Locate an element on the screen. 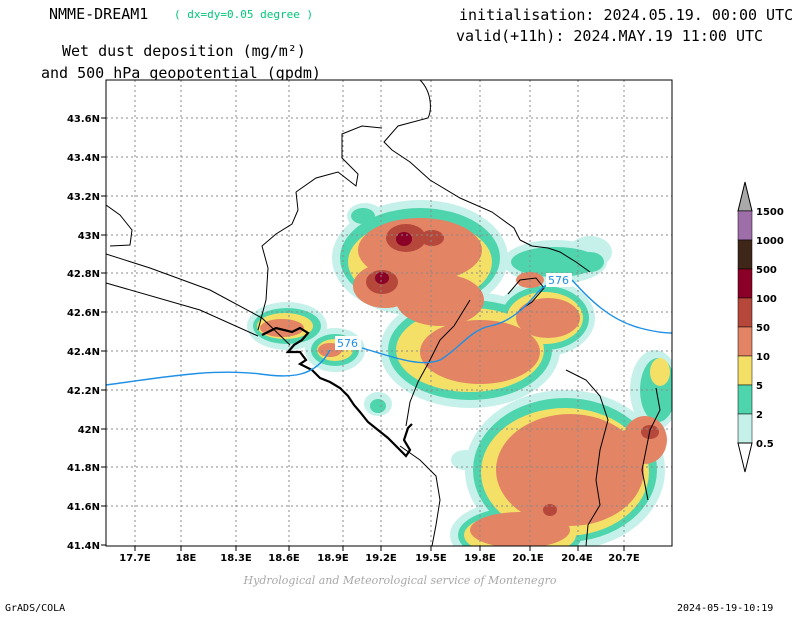  x-tick-label: 18E is located at coordinates (186, 558).